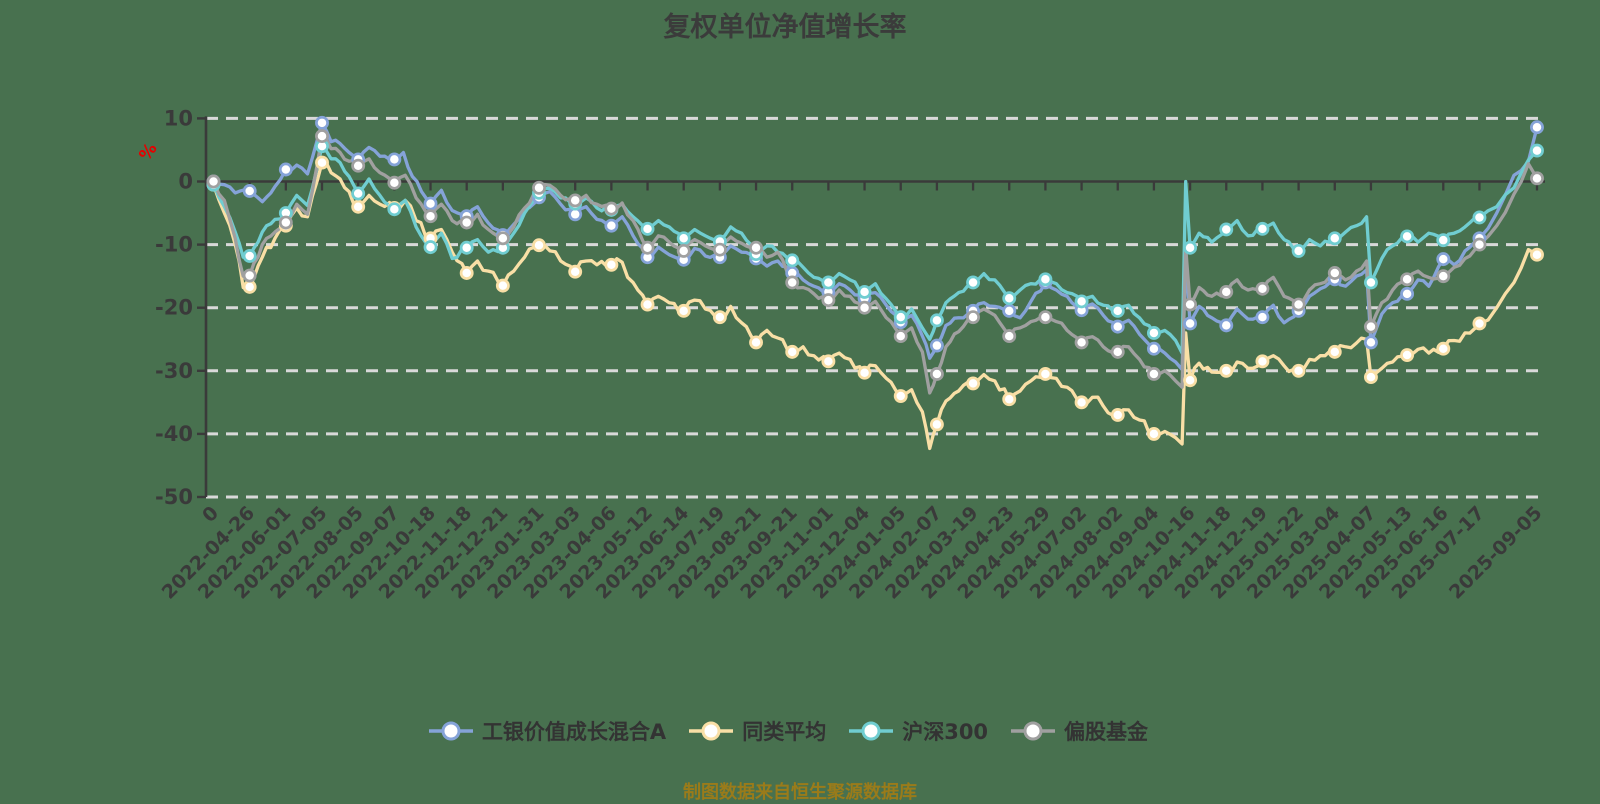 Image resolution: width=1600 pixels, height=804 pixels. What do you see at coordinates (174, 497) in the screenshot?
I see `svg-text: -50` at bounding box center [174, 497].